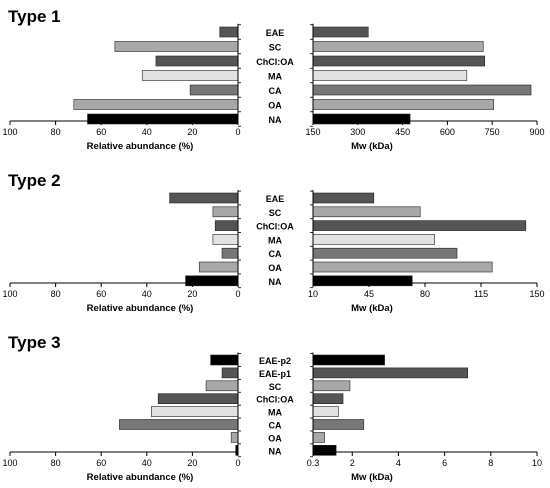  What do you see at coordinates (214, 90) in the screenshot?
I see `type-1-abundance-bar-ca` at bounding box center [214, 90].